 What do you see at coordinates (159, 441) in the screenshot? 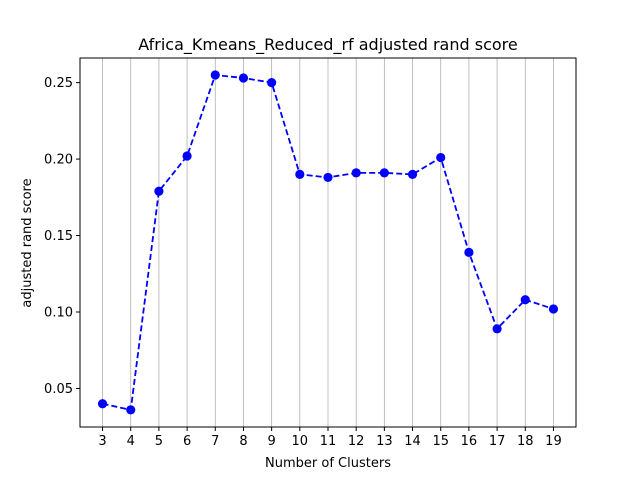
I see `x-tick-label: 5` at bounding box center [159, 441].